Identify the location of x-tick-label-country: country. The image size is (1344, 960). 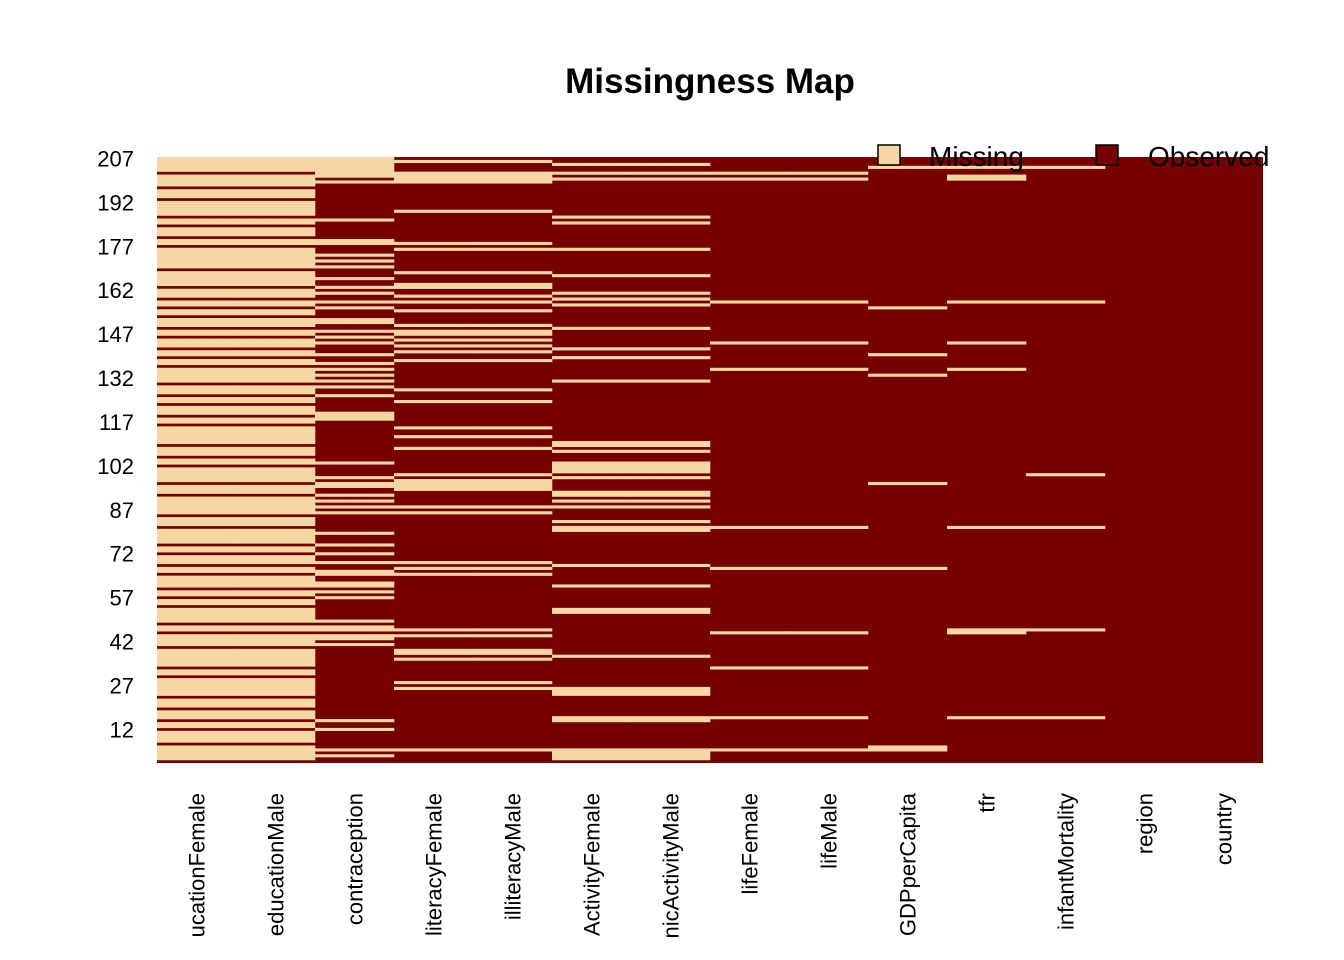
(1224, 829).